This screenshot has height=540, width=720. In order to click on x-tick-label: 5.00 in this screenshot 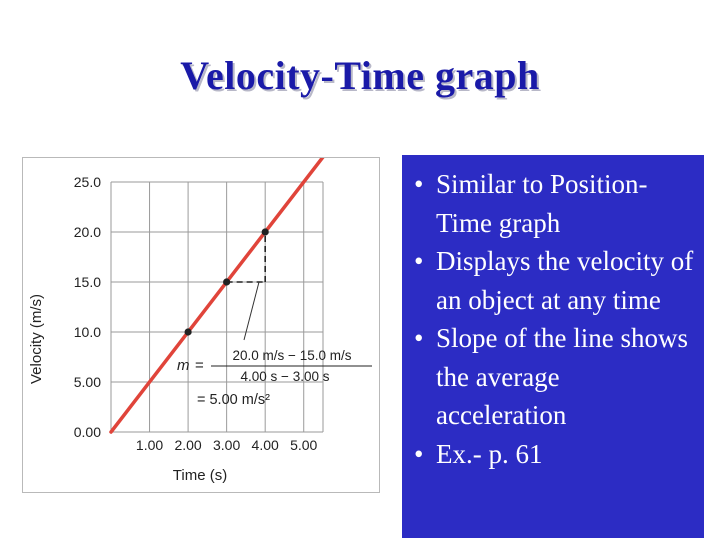, I will do `click(303, 445)`.